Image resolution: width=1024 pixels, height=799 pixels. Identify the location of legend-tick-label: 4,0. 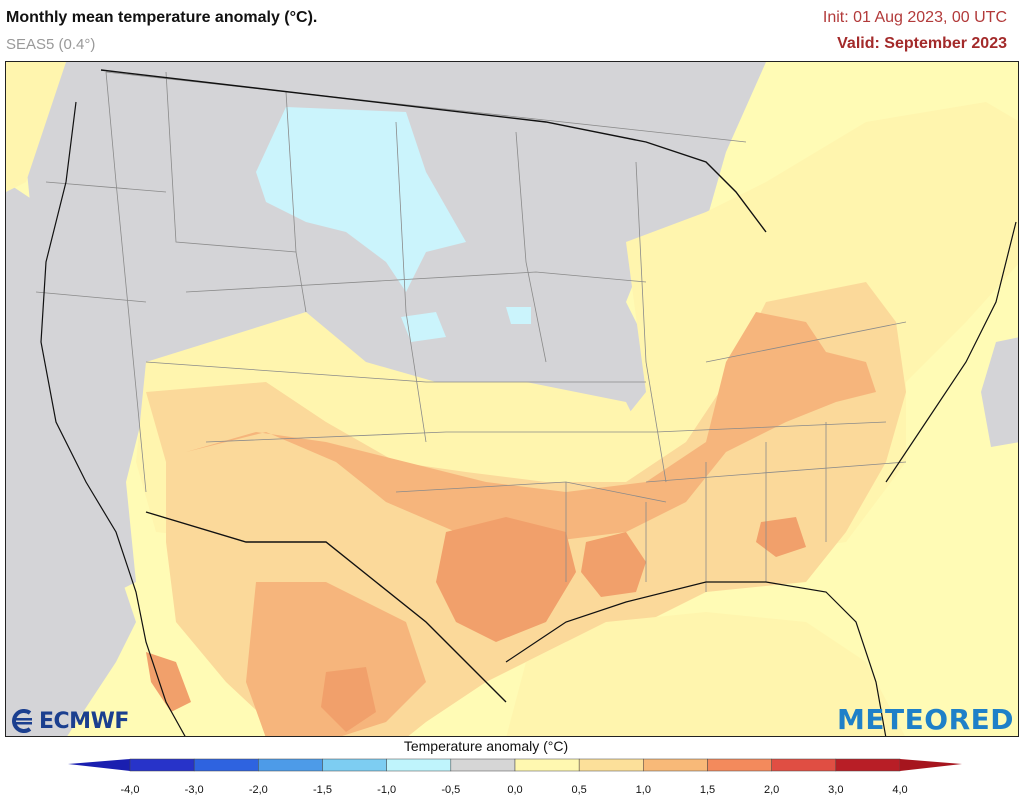
(900, 790).